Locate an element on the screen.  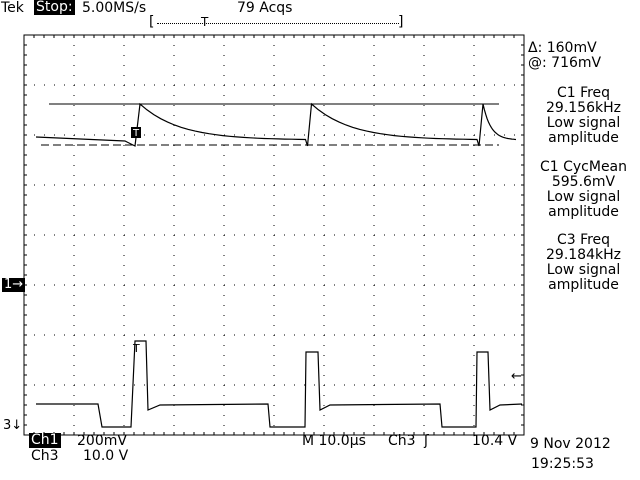
ch1-ground-marker: 1→ is located at coordinates (14, 284).